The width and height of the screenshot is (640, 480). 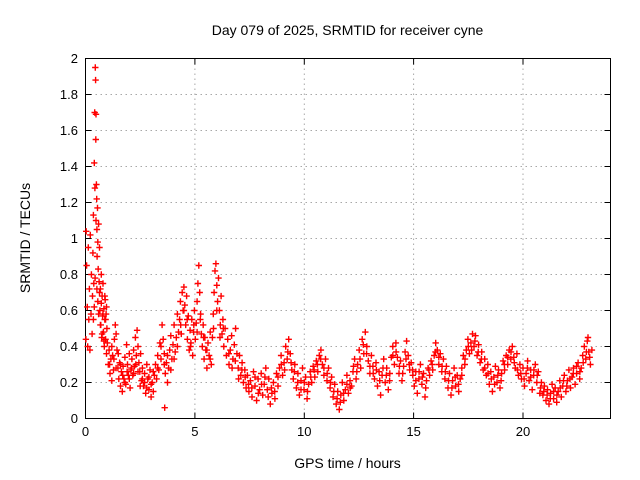 I want to click on x-tick-label: 20, so click(x=523, y=431).